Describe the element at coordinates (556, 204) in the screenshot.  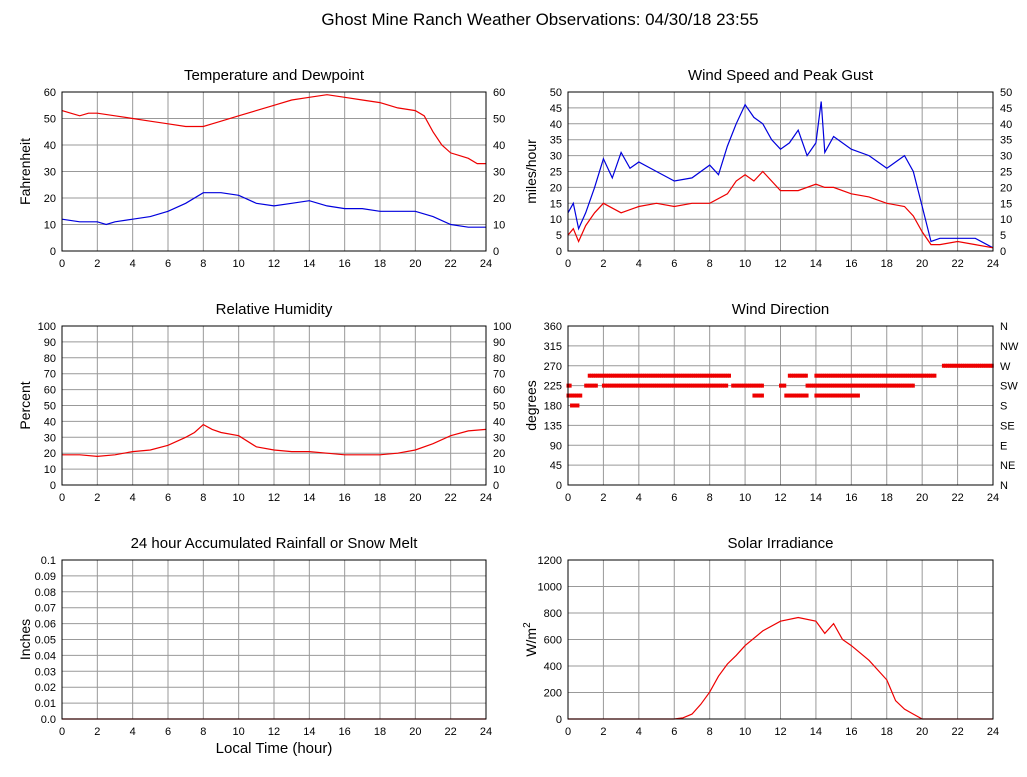
I see `y-tick-label: 15` at that location.